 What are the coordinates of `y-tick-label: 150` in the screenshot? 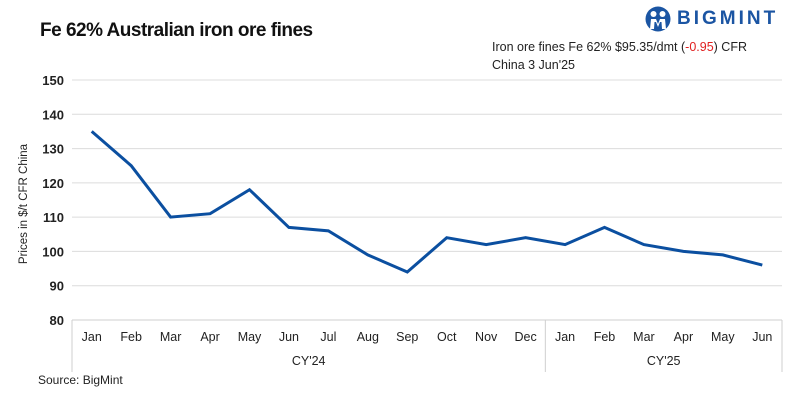 It's located at (53, 80).